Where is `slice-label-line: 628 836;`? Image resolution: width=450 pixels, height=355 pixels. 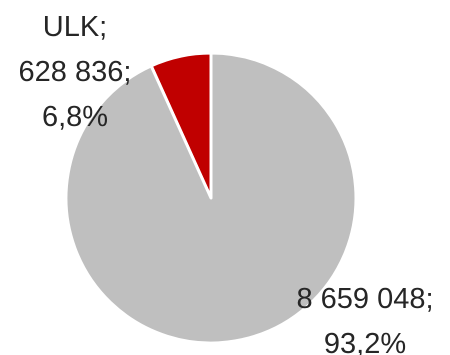 slice-label-line: 628 836; is located at coordinates (75, 72).